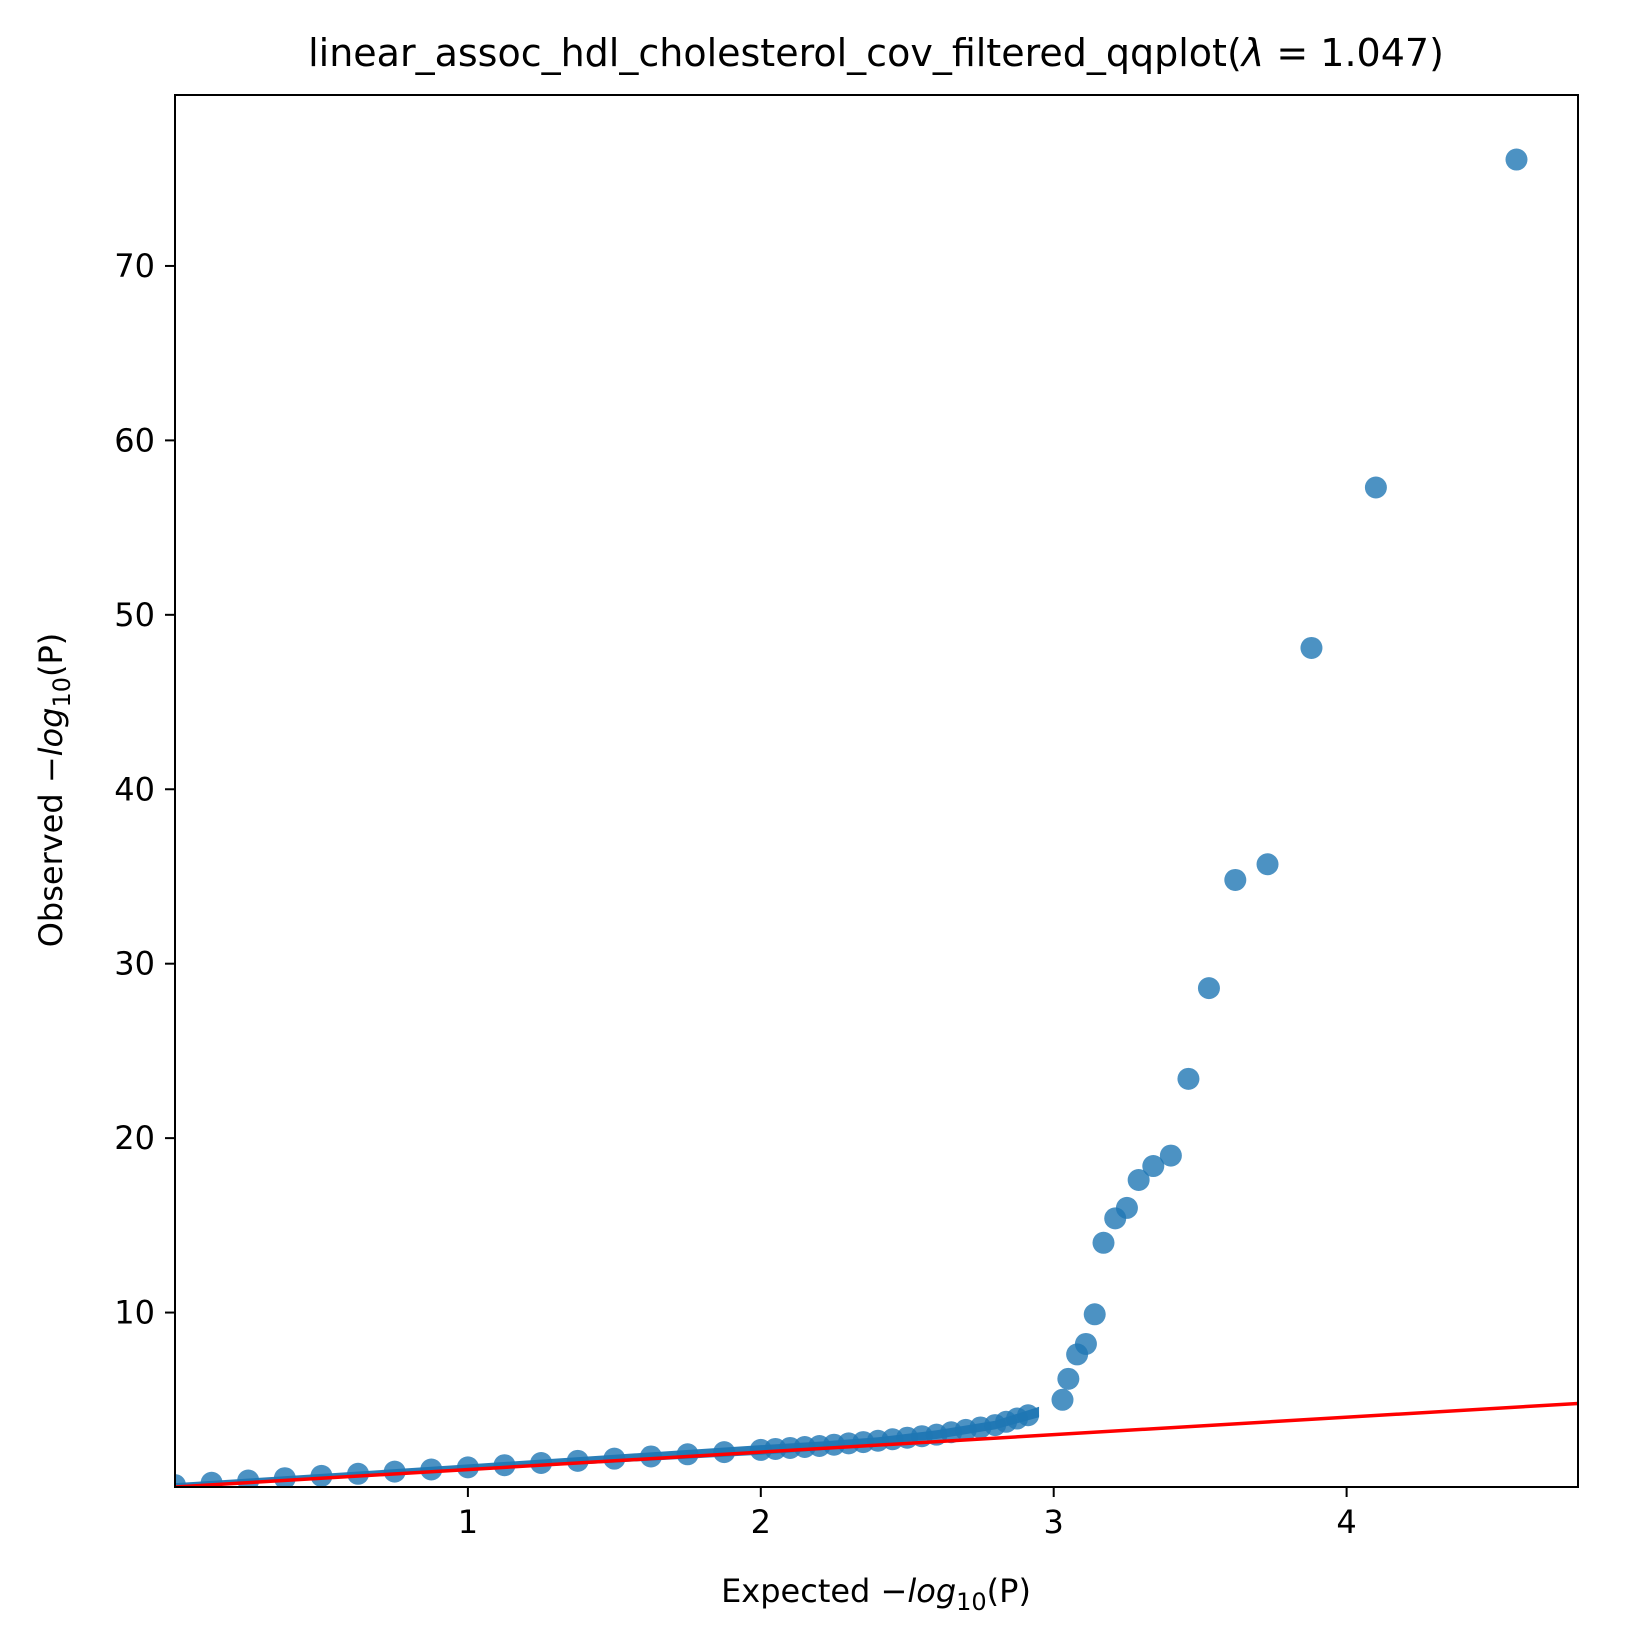  Describe the element at coordinates (134, 789) in the screenshot. I see `y-tick-label: 40` at that location.